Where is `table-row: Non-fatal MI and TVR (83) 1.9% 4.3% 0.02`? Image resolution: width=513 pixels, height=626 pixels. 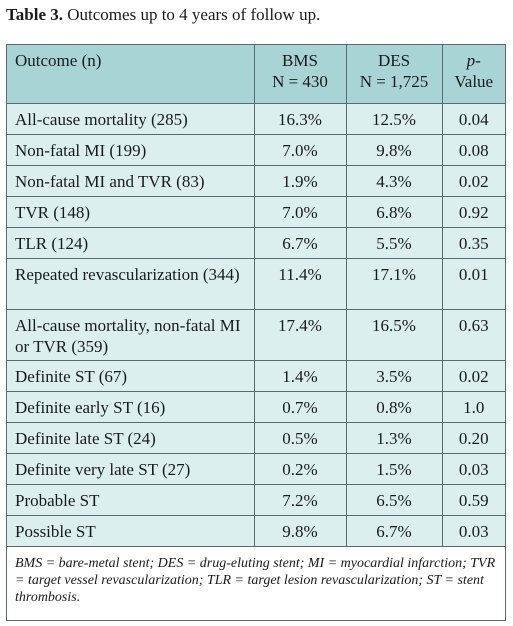 table-row: Non-fatal MI and TVR (83) 1.9% 4.3% 0.02 is located at coordinates (256, 181).